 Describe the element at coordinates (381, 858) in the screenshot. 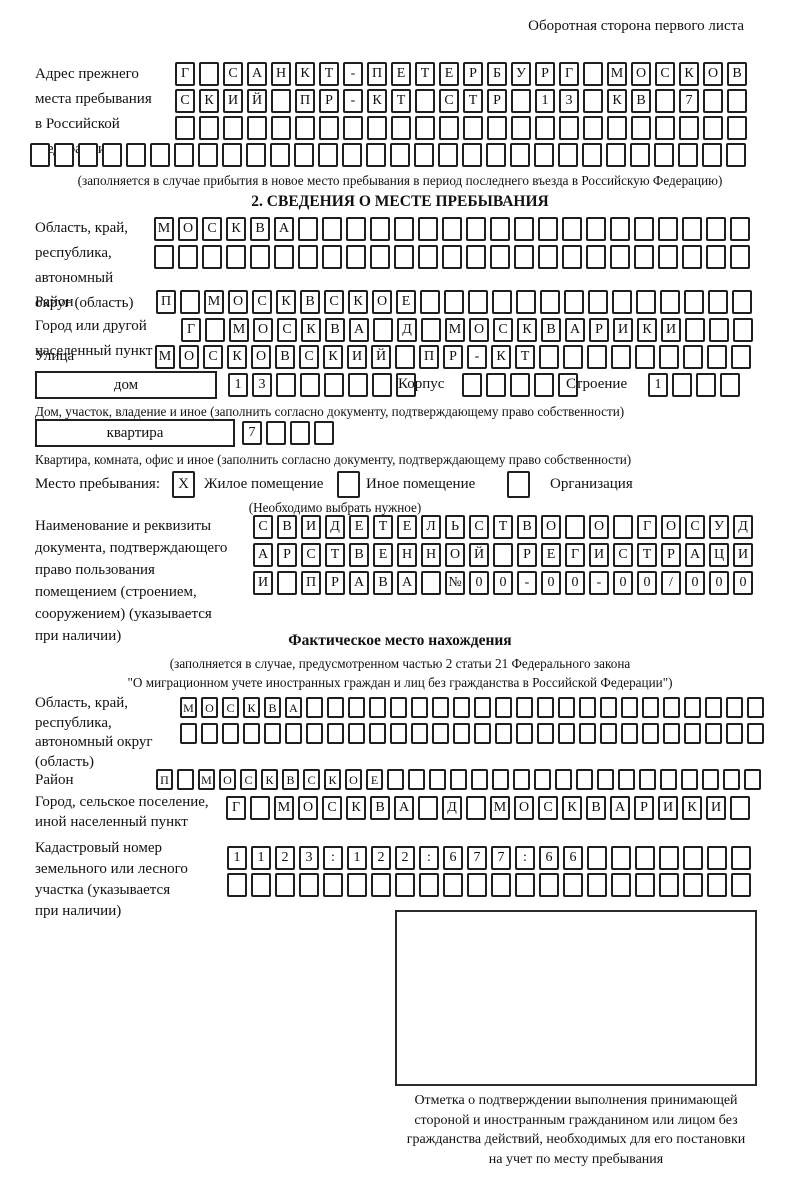

I see `char-cell: 2` at that location.